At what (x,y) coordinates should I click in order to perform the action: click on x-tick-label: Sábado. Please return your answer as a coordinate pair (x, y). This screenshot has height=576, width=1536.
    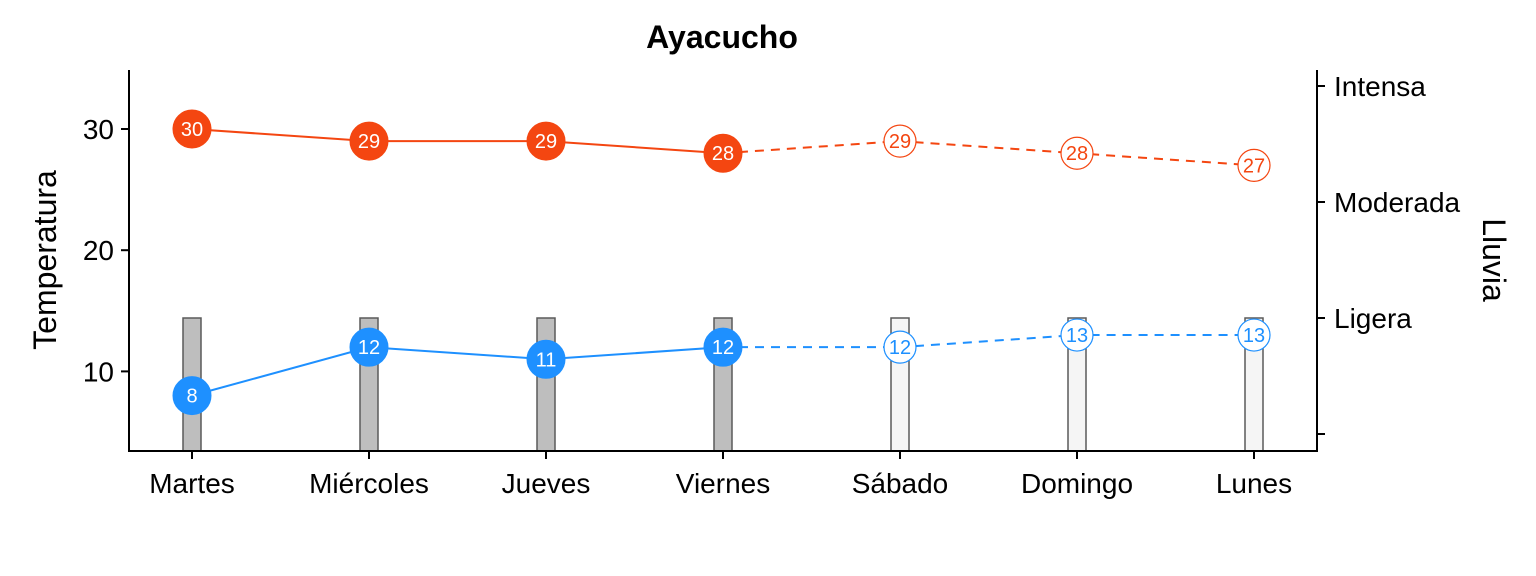
    Looking at the image, I should click on (900, 483).